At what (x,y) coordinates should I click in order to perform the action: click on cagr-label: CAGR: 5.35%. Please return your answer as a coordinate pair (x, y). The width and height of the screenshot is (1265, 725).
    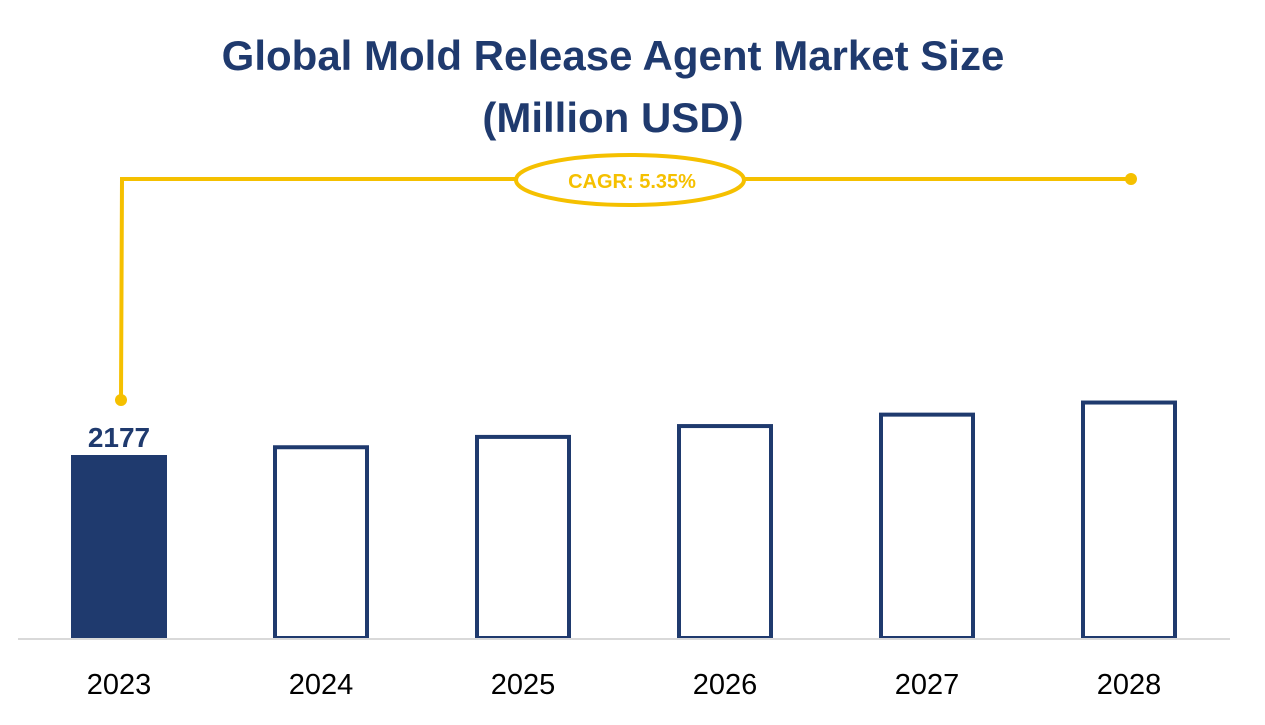
    Looking at the image, I should click on (632, 182).